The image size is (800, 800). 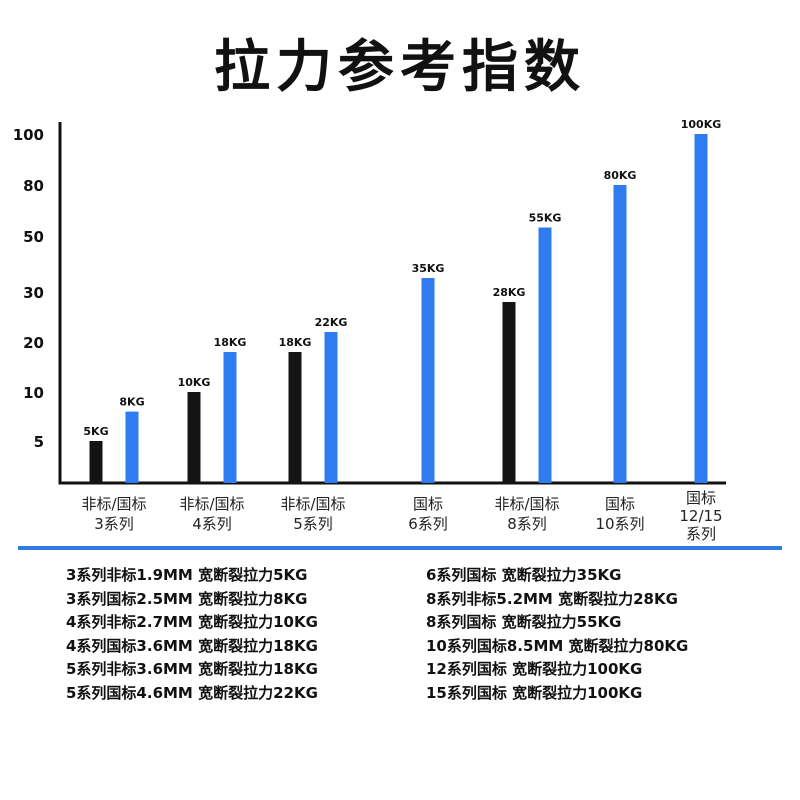 I want to click on spec-item: 3系列非标1.9MM 宽断裂拉力5KG, so click(x=187, y=575).